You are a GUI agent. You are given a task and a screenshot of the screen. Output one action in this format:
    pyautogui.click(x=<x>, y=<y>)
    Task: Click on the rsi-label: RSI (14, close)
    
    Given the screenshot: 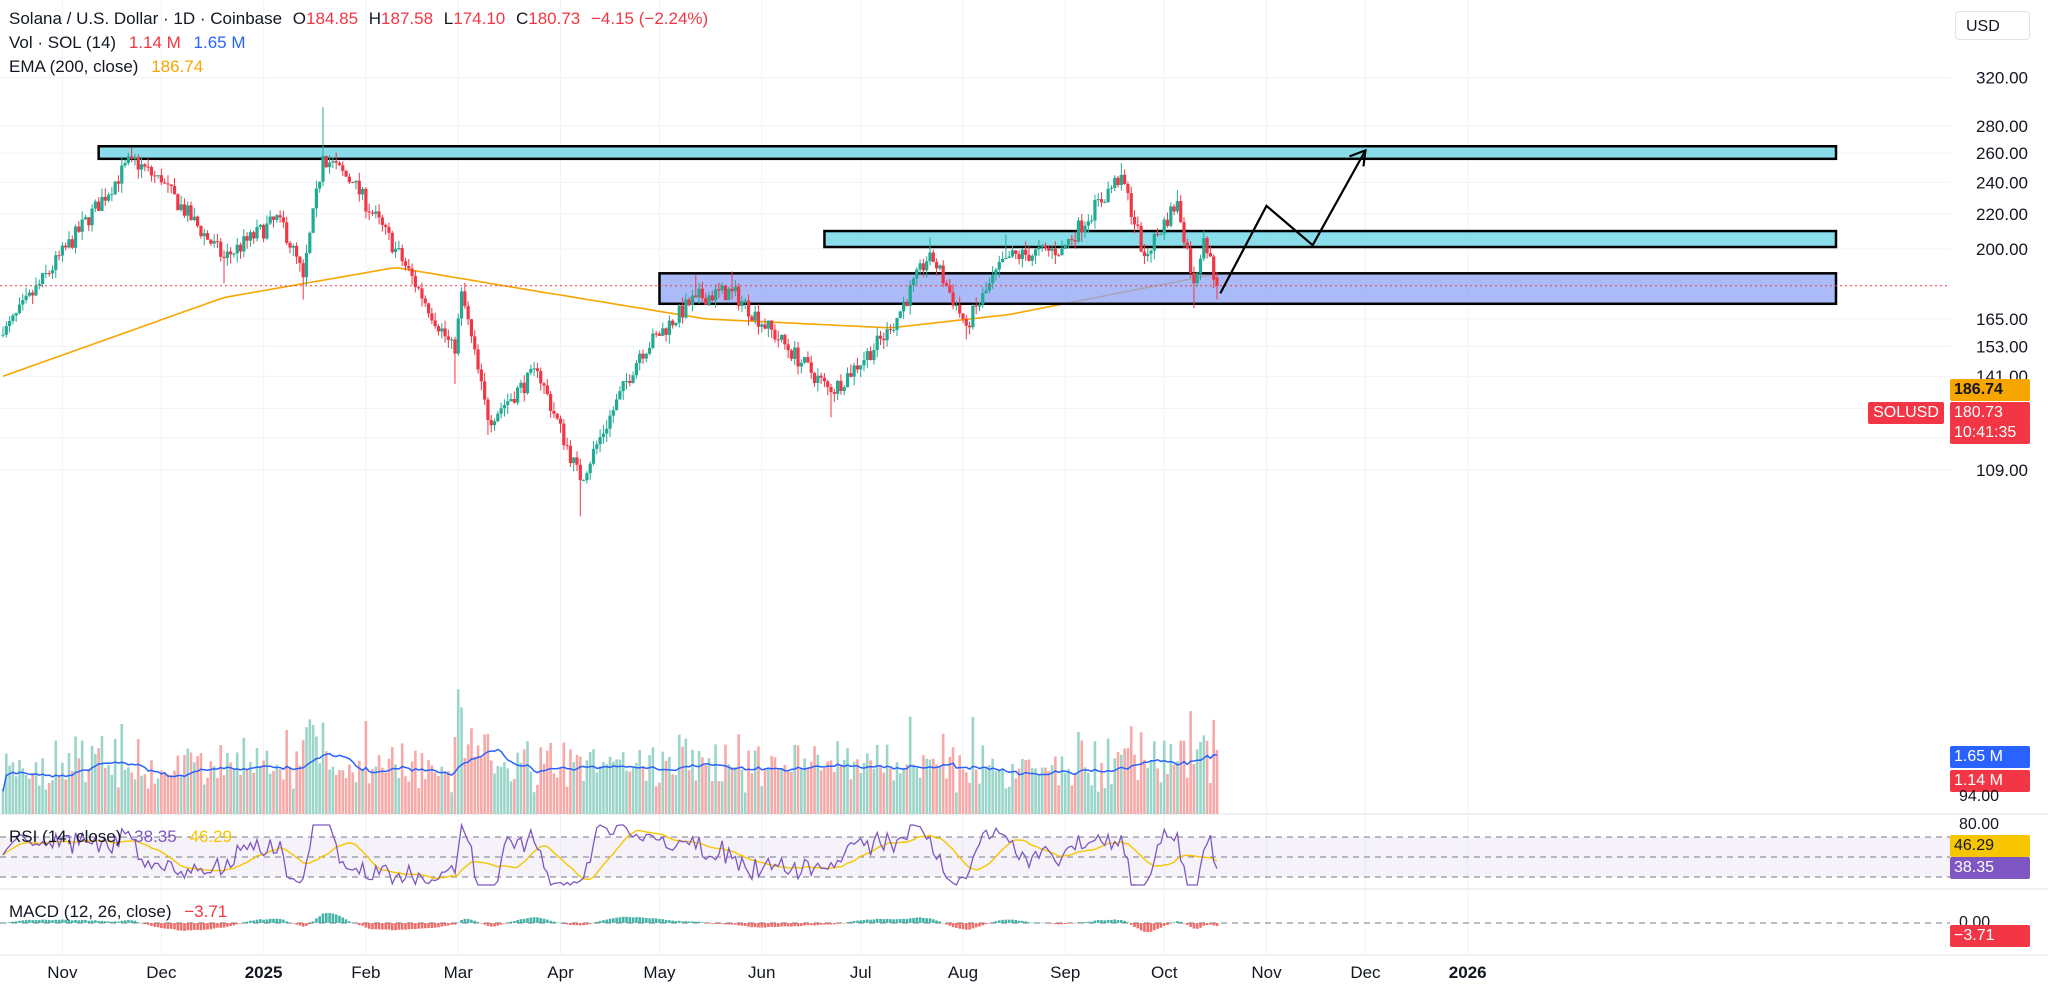 What is the action you would take?
    pyautogui.click(x=65, y=836)
    